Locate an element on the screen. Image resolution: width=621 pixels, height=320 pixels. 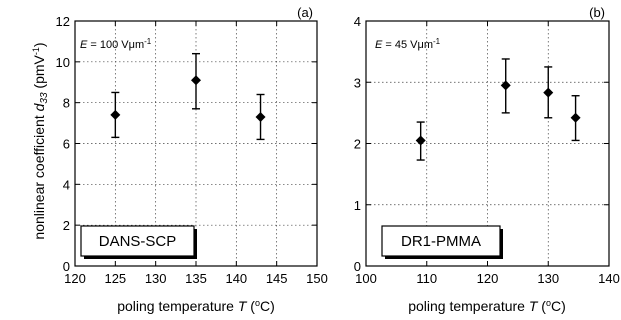
x-tick-label: 125 is located at coordinates (115, 278).